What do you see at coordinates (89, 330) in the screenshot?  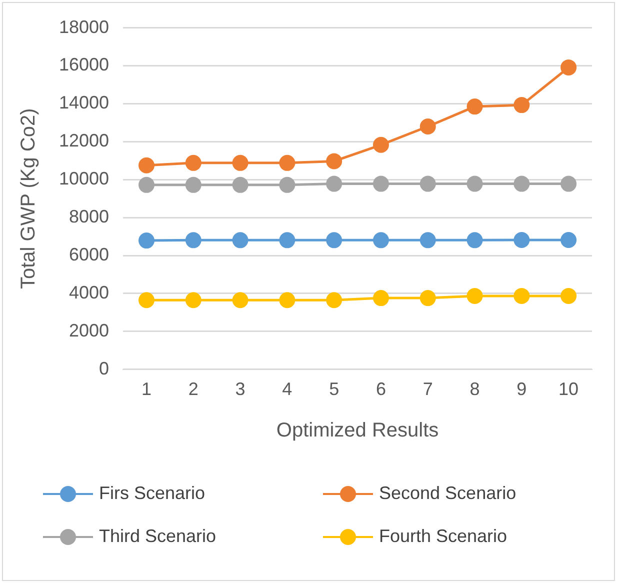 I see `y-tick-label: 2000` at bounding box center [89, 330].